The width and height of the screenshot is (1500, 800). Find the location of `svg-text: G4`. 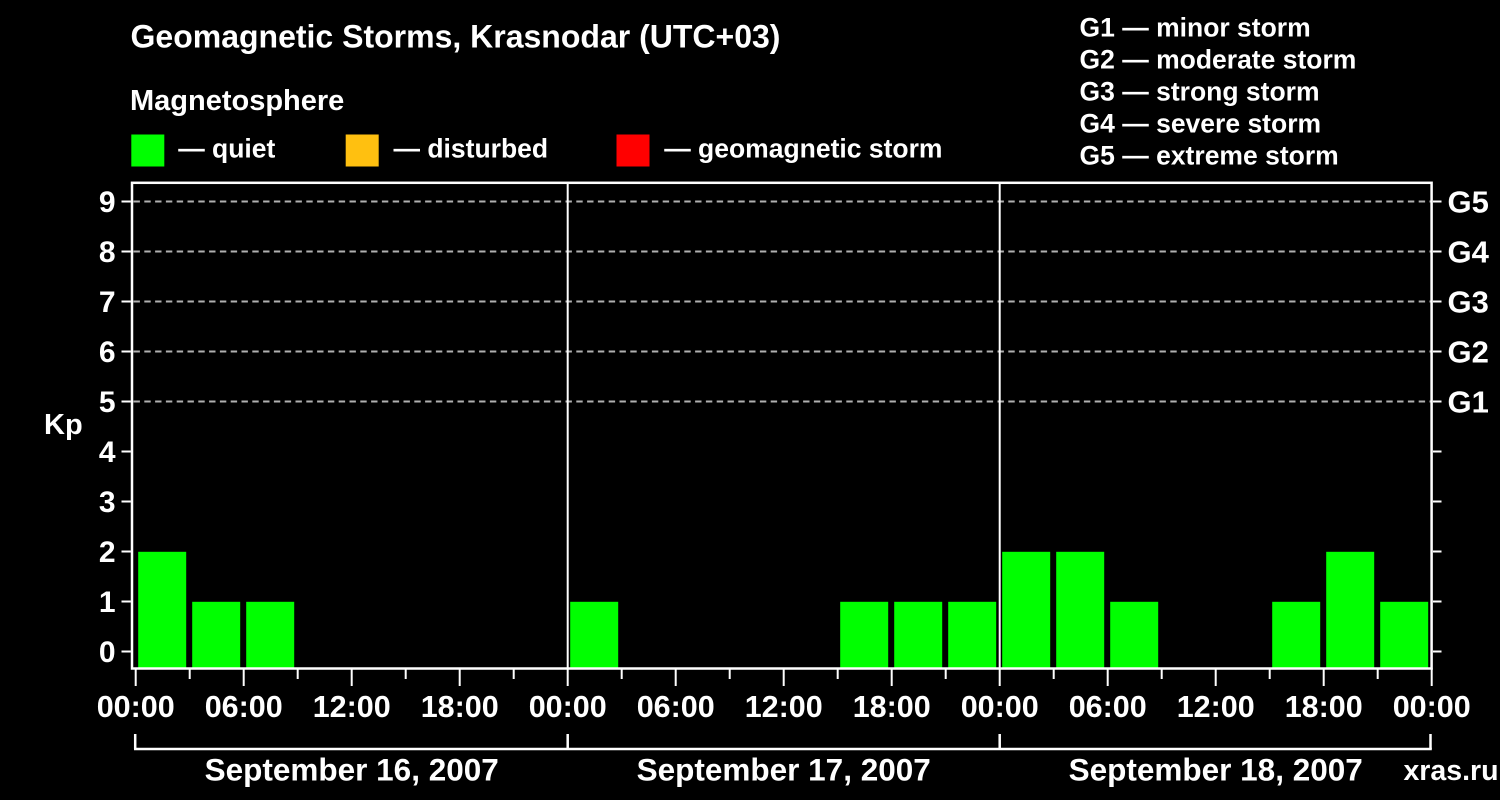

svg-text: G4 is located at coordinates (1469, 252).